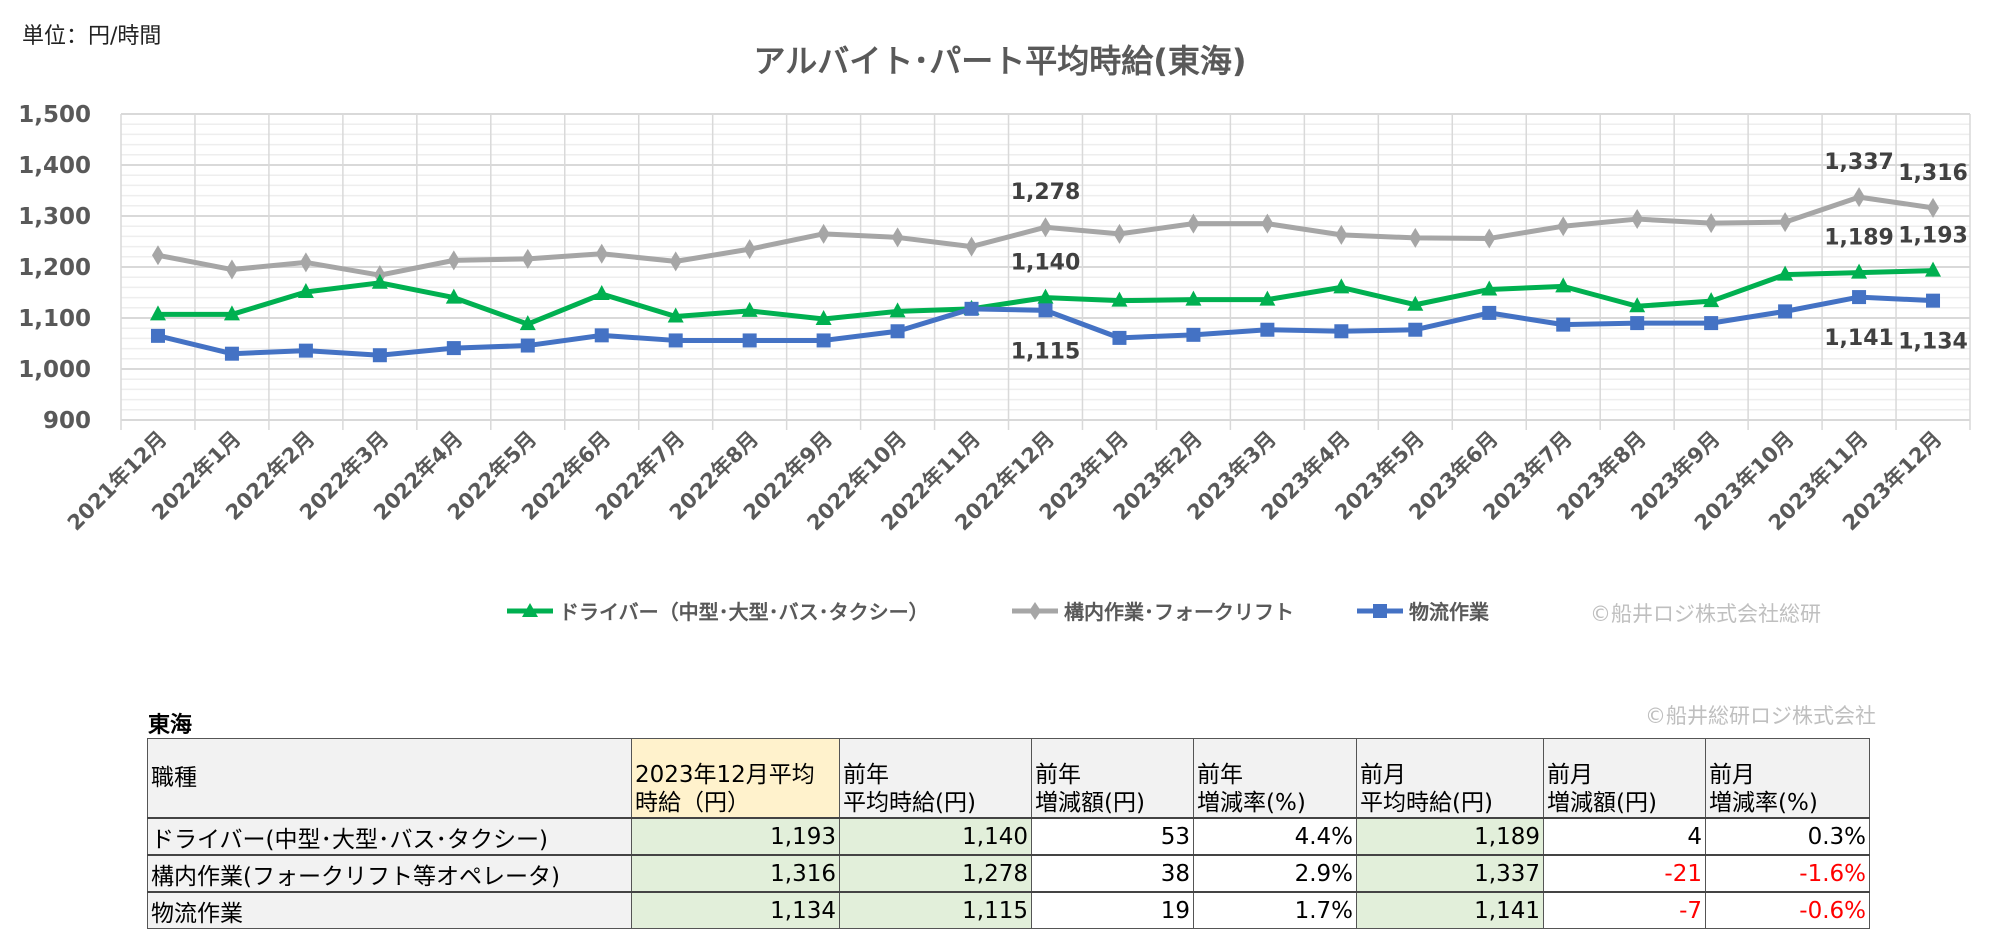 The image size is (2000, 943). Describe the element at coordinates (1046, 351) in the screenshot. I see `data-label: 1,115` at that location.